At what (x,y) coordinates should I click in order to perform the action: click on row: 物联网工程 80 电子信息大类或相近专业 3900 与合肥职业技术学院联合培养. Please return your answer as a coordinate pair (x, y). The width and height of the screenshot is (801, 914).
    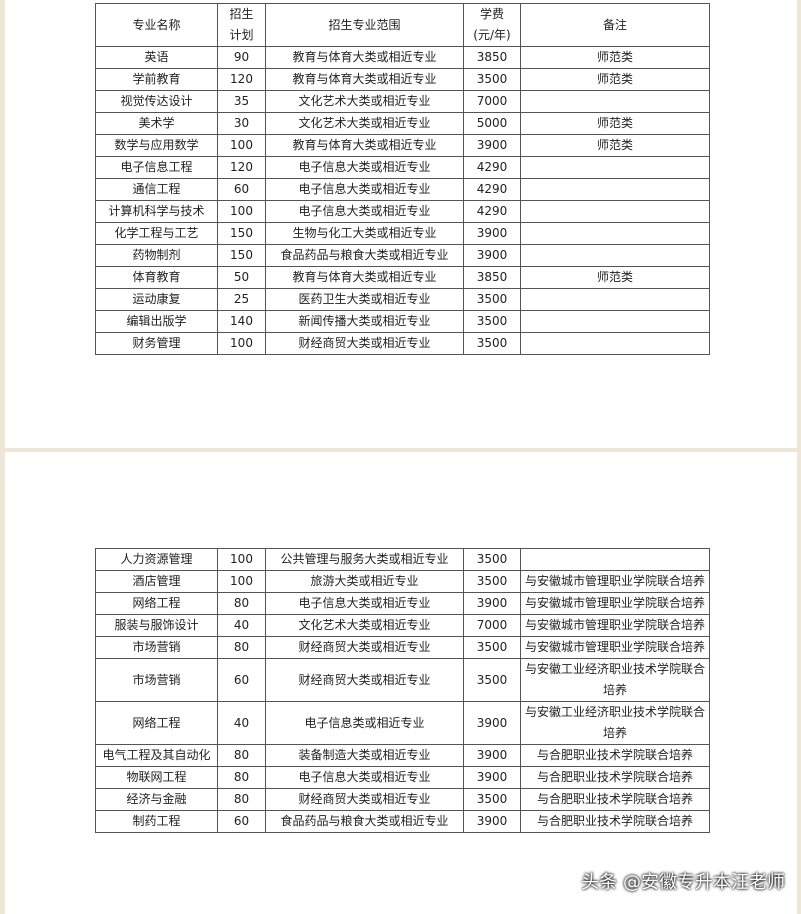
    Looking at the image, I should click on (402, 777).